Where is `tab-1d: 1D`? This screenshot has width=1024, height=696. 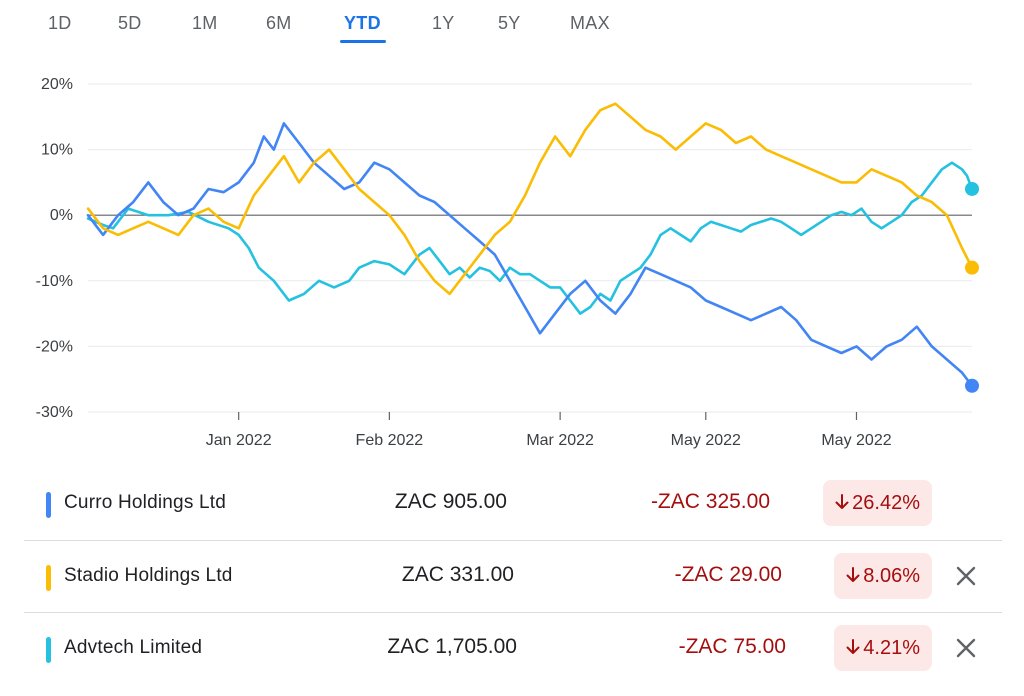
tab-1d: 1D is located at coordinates (60, 23).